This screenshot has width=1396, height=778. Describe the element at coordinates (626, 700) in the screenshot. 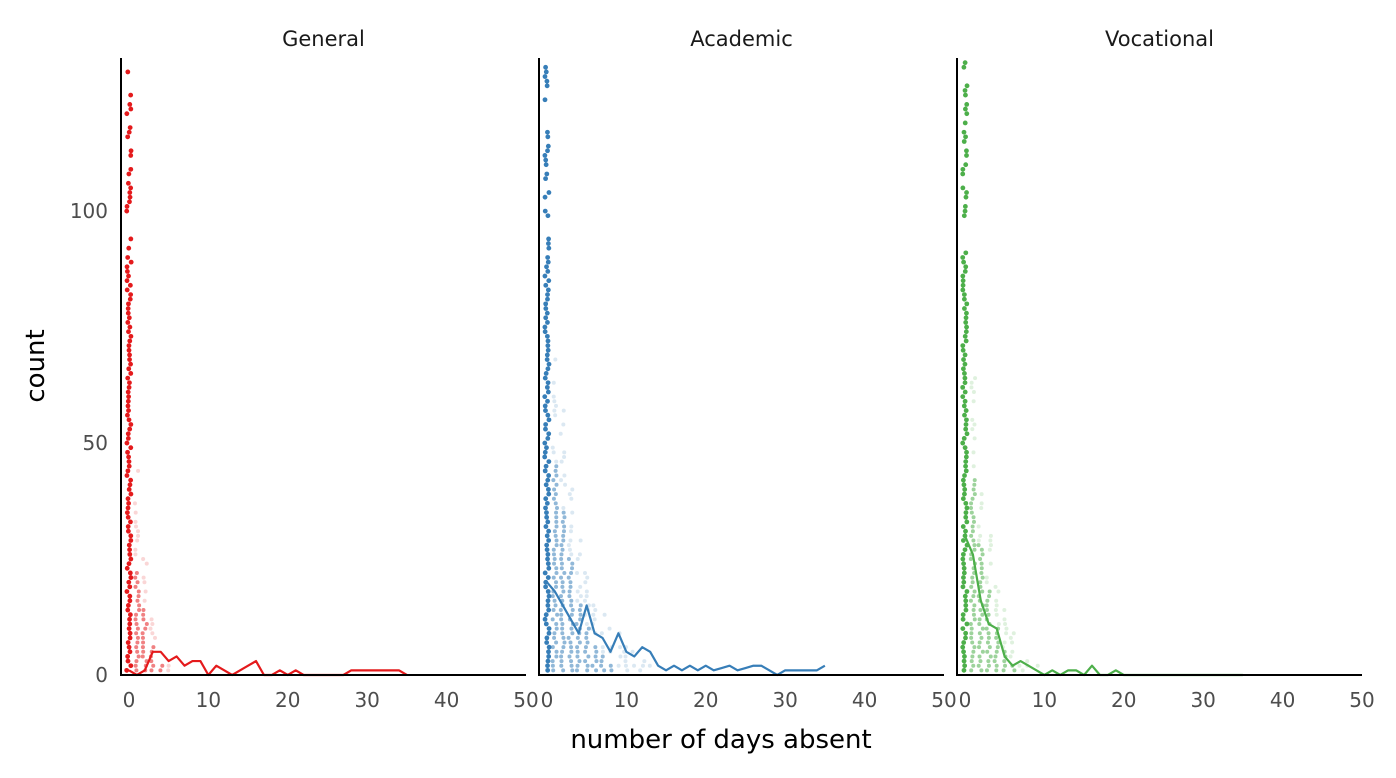

I see `x-tick-label: 10` at that location.